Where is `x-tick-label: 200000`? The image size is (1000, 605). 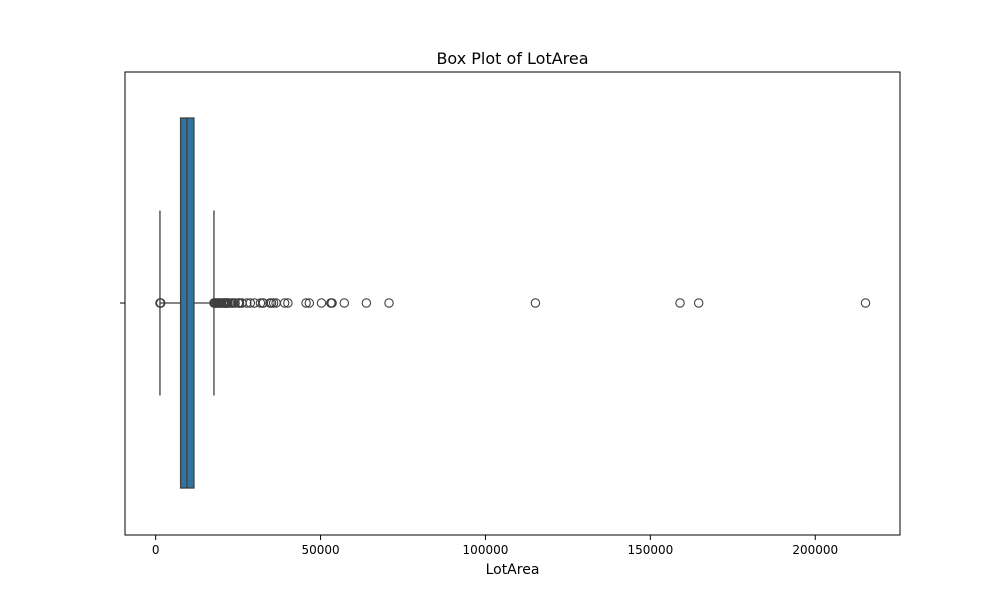
x-tick-label: 200000 is located at coordinates (815, 550).